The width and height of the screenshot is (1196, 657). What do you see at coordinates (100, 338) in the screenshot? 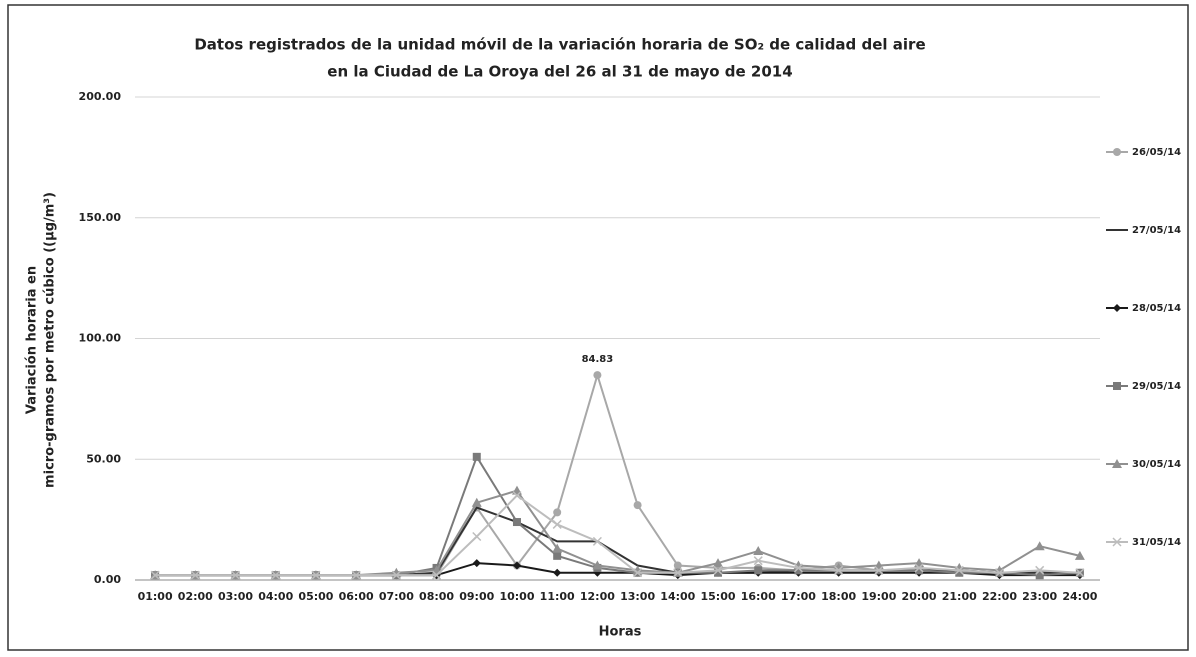
I see `y-tick-label: 100.00` at bounding box center [100, 338].